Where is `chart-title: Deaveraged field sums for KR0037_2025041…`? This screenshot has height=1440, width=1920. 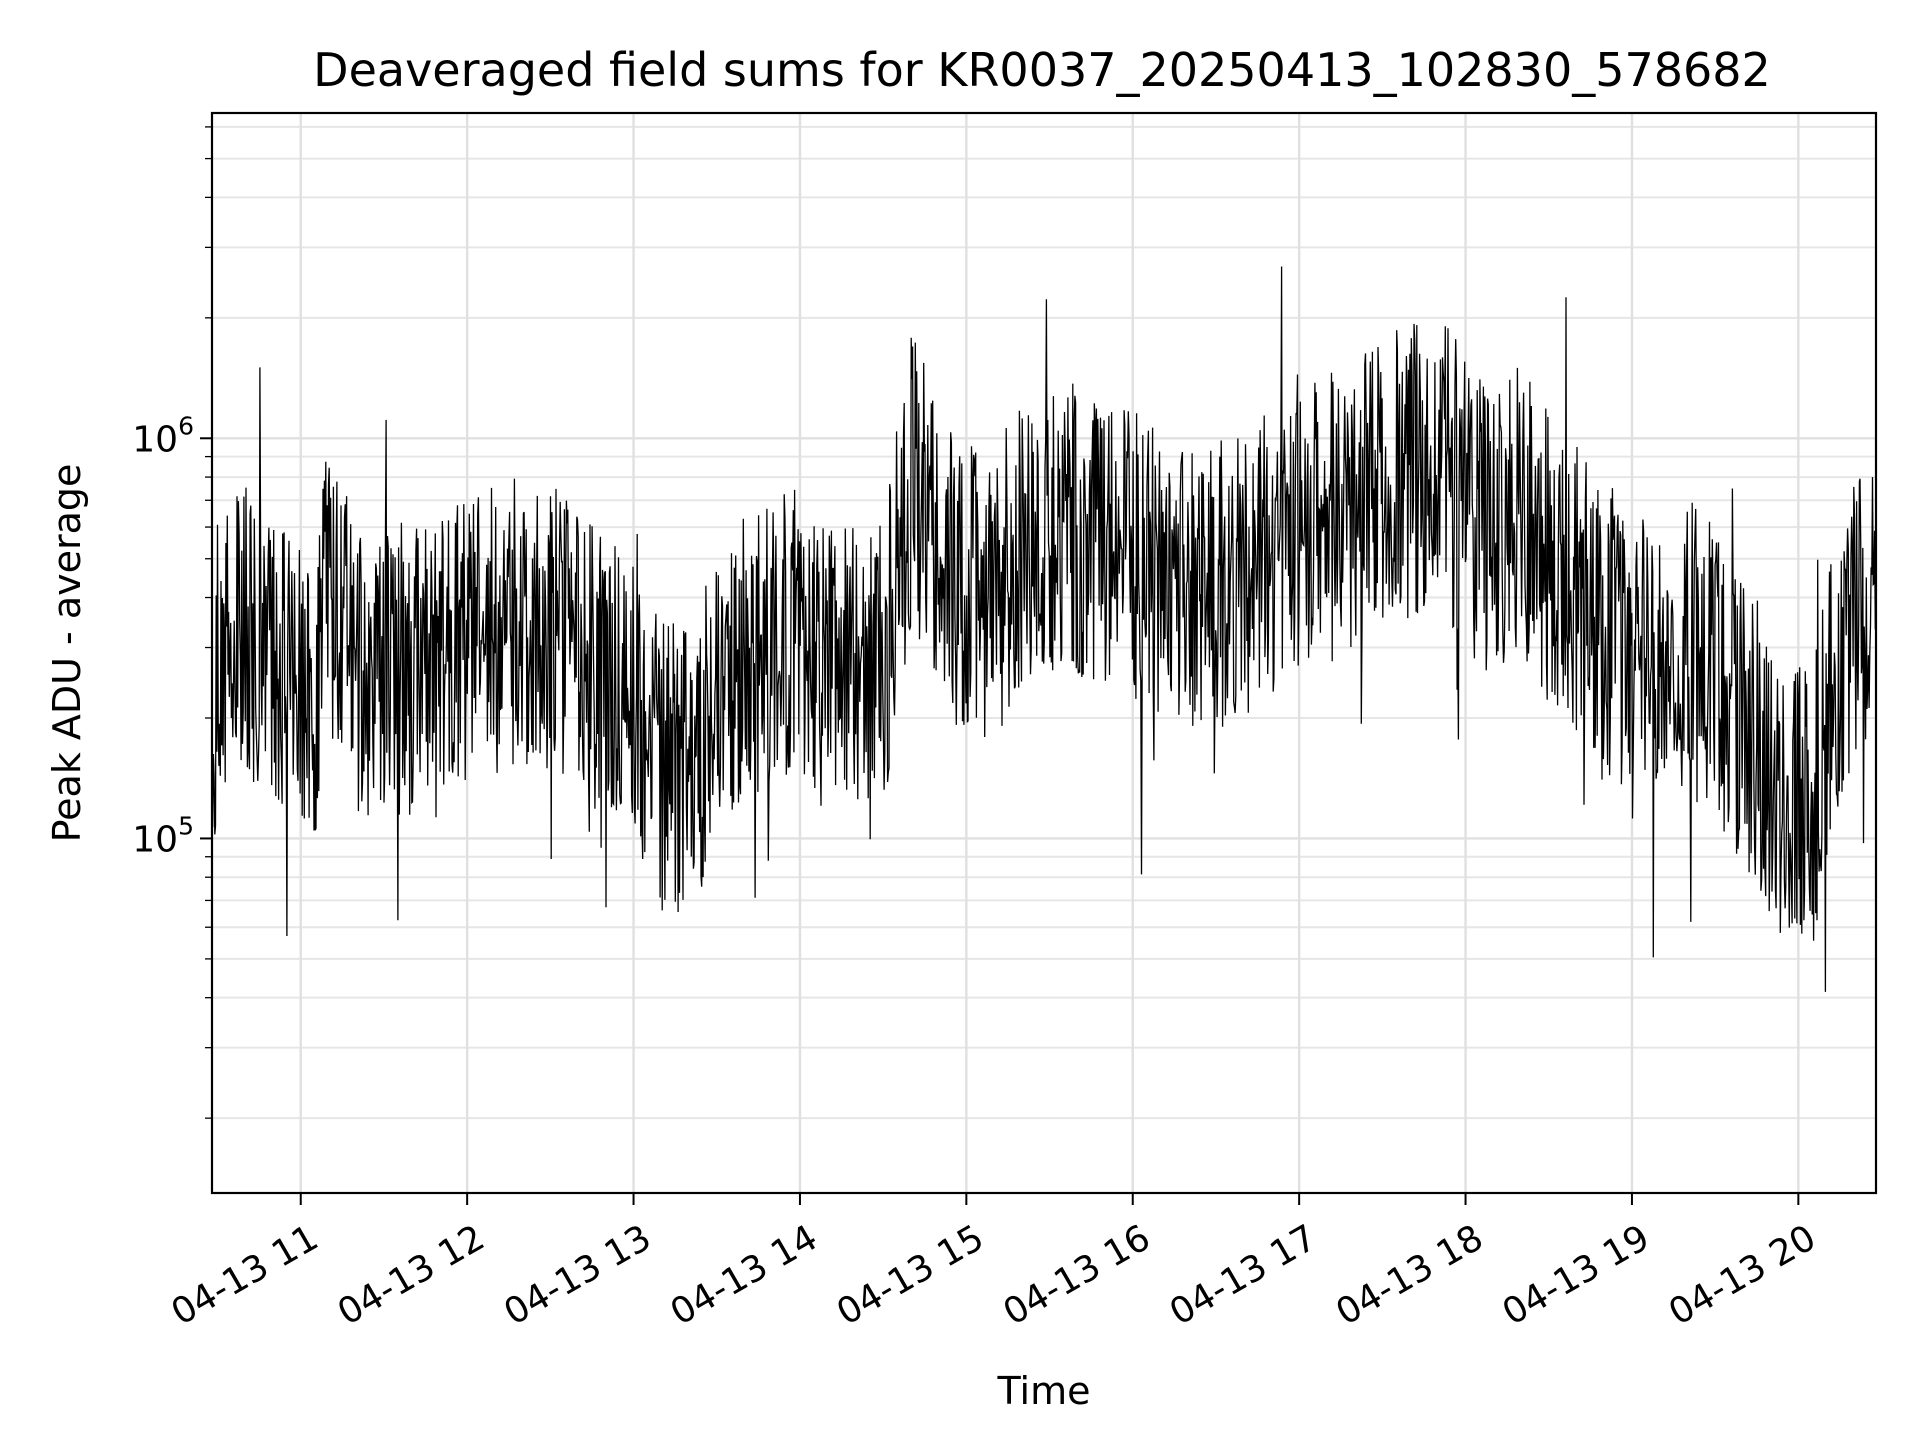
chart-title: Deaveraged field sums for KR0037_2025041… is located at coordinates (1042, 70).